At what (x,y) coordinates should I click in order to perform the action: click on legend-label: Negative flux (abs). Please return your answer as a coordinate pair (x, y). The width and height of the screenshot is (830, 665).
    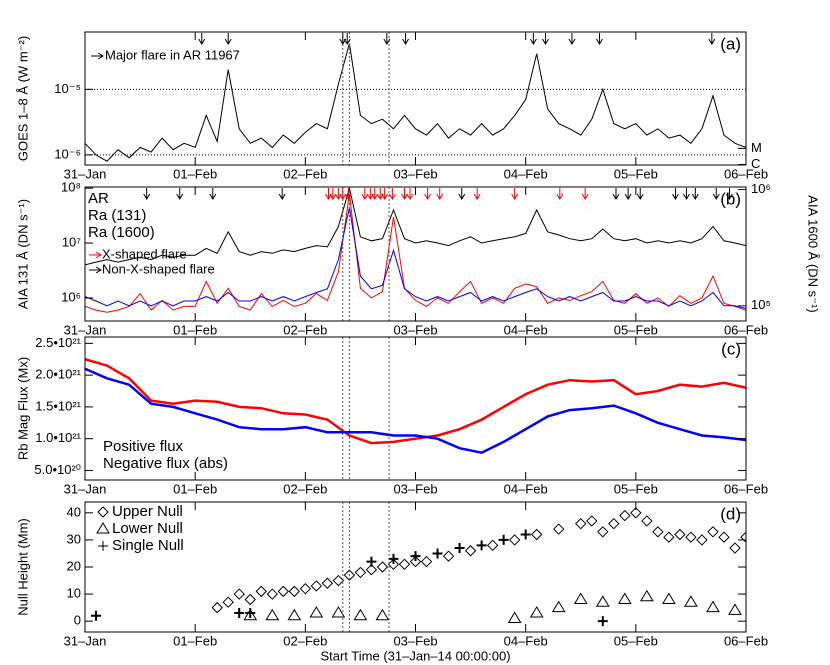
    Looking at the image, I should click on (165, 463).